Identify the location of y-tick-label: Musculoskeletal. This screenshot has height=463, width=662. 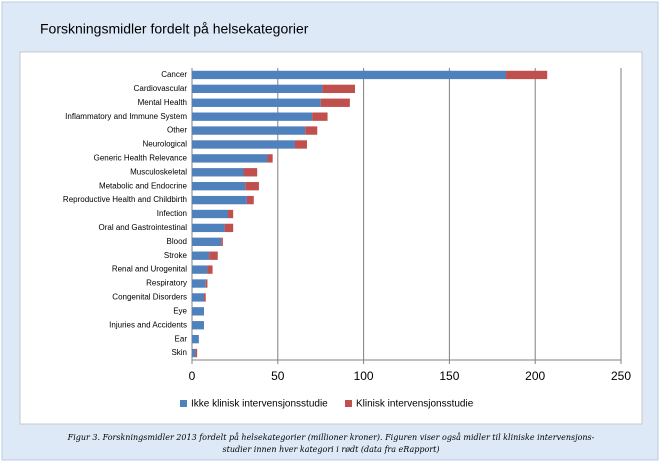
(158, 171).